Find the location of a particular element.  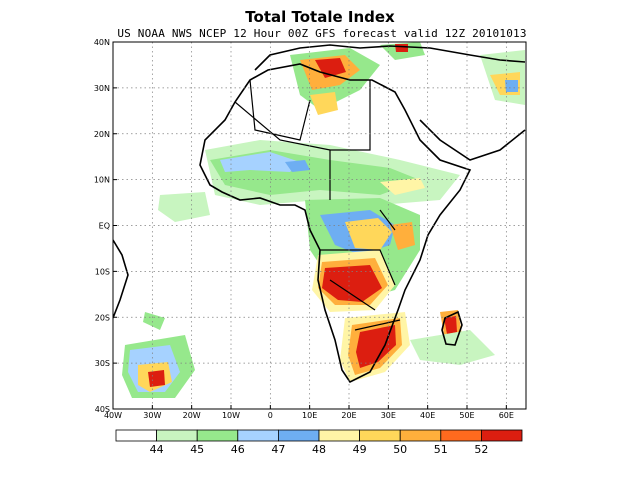

lon-tick-label: 40W is located at coordinates (113, 415).